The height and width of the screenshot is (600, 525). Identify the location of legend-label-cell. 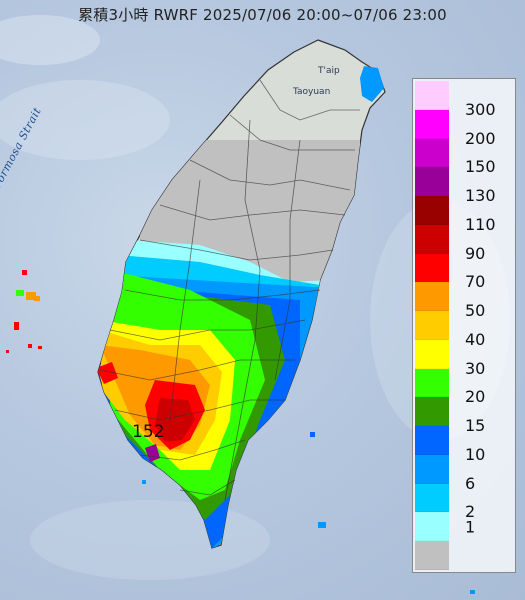
(482, 555).